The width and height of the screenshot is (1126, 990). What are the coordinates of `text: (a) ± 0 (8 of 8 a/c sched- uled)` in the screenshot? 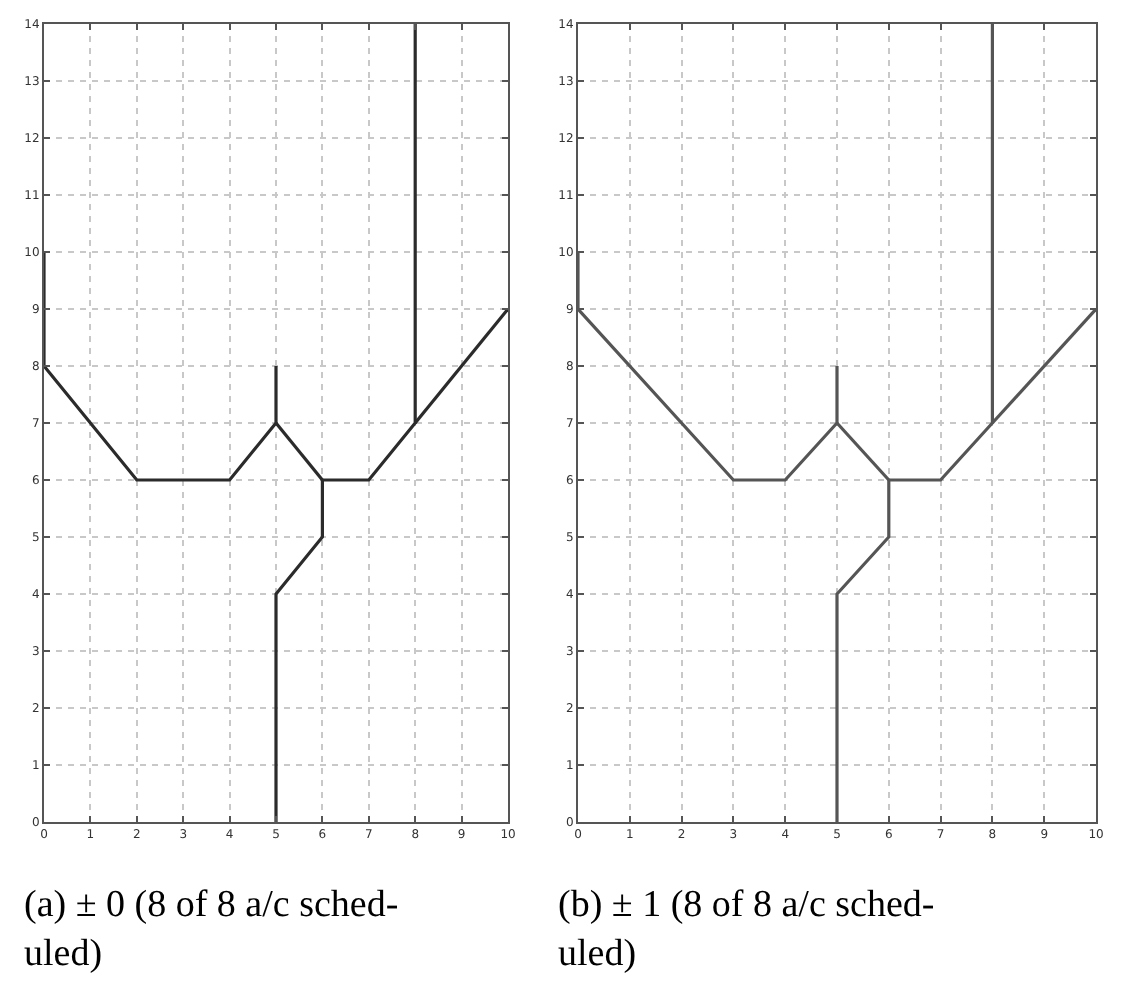 It's located at (211, 930).